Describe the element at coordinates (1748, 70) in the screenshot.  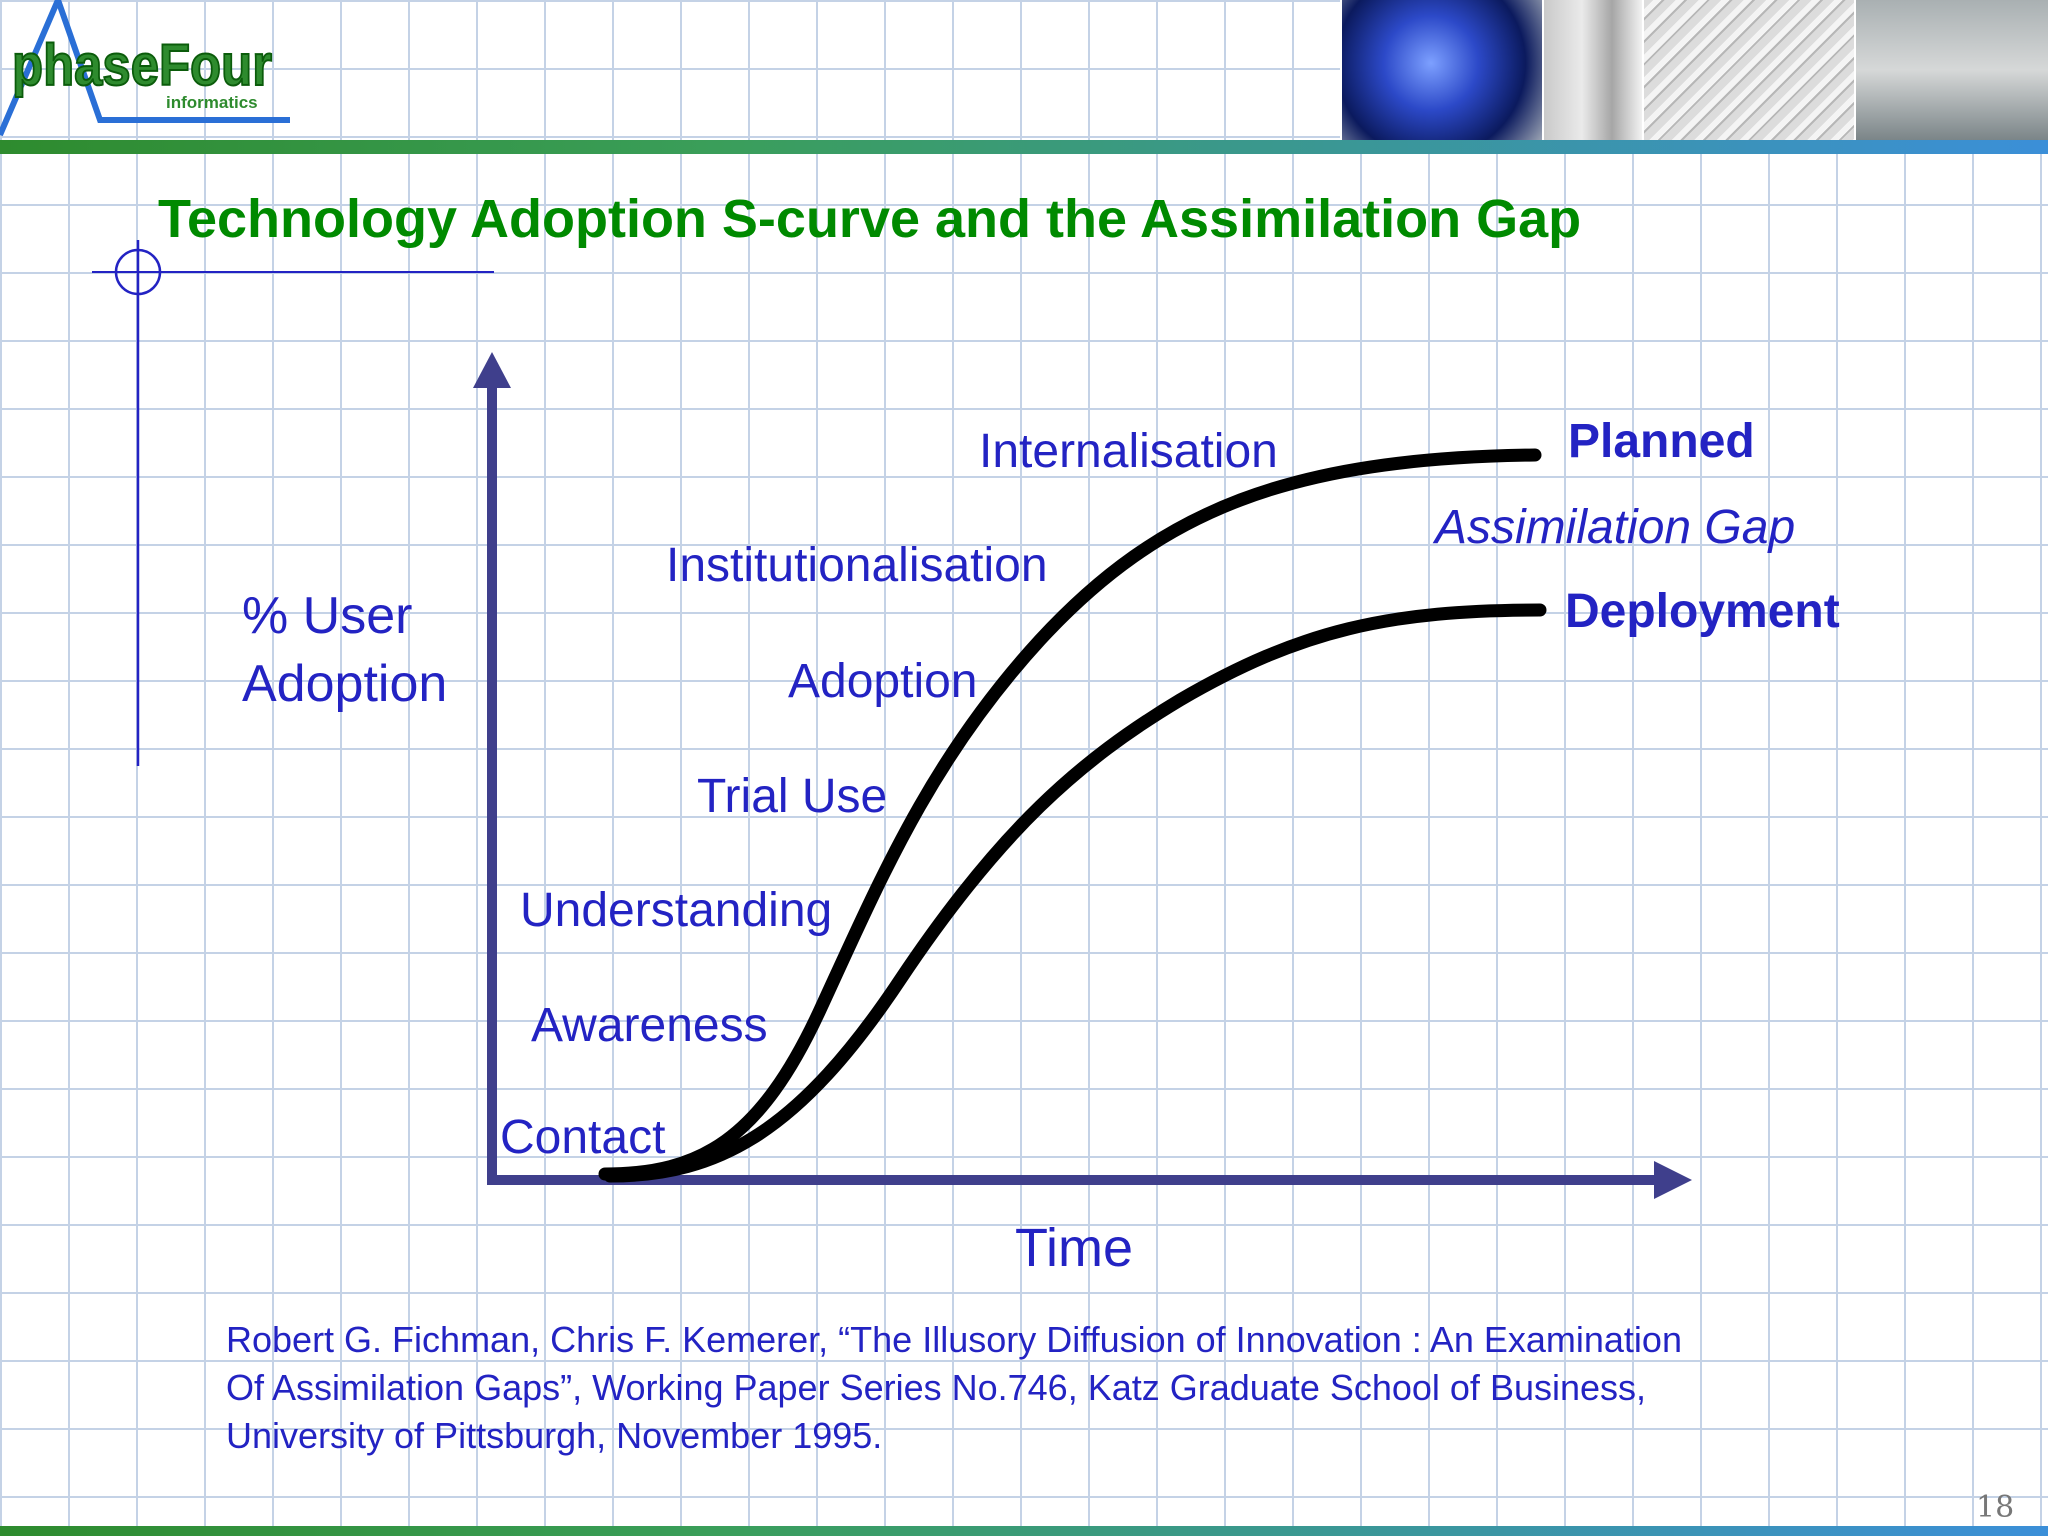
I see `keyboard-photo` at that location.